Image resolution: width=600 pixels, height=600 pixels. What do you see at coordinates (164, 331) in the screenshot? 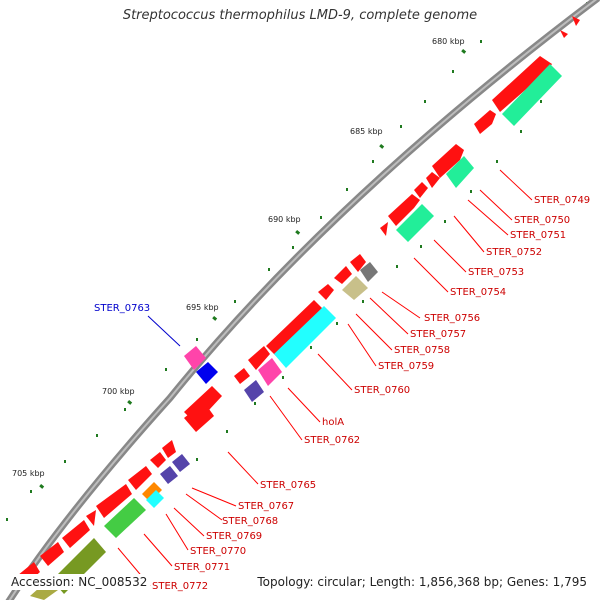
I see `leader-line-blue` at bounding box center [164, 331].